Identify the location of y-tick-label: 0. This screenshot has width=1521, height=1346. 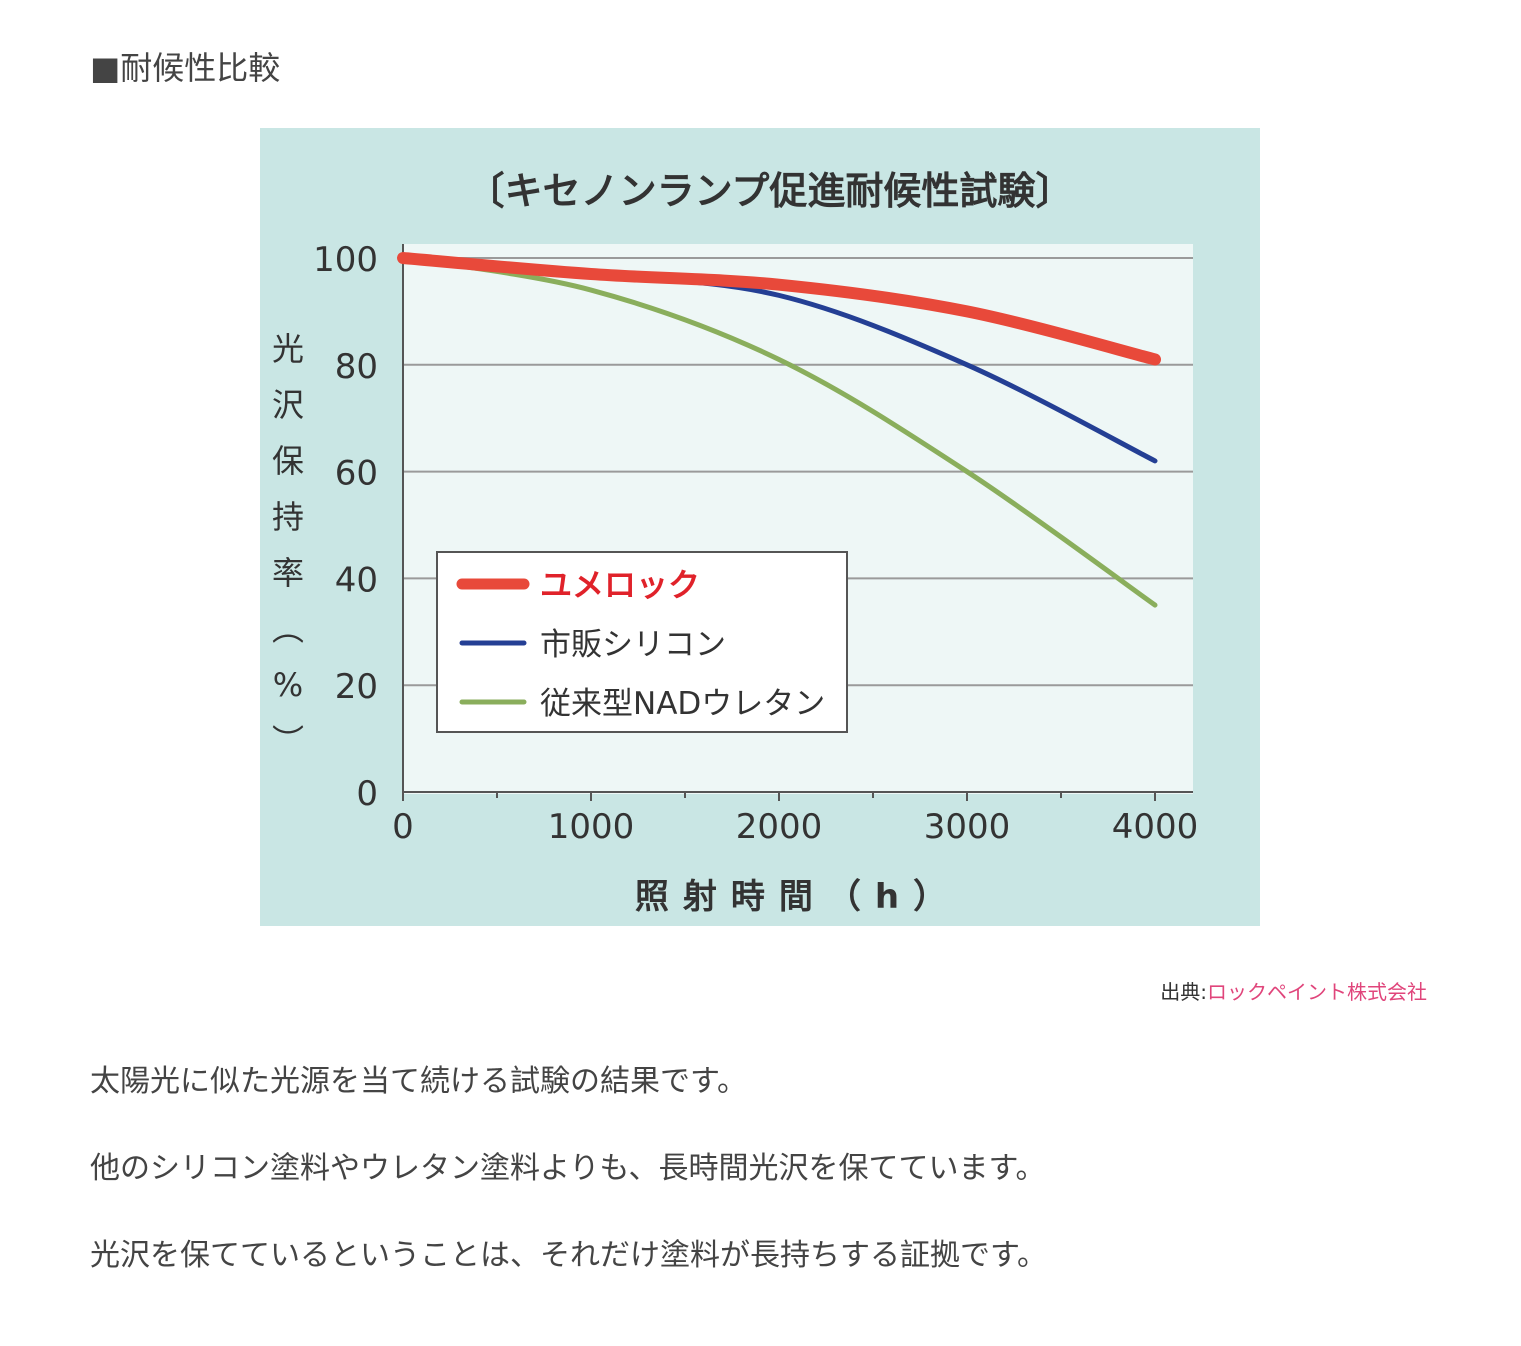
(367, 794).